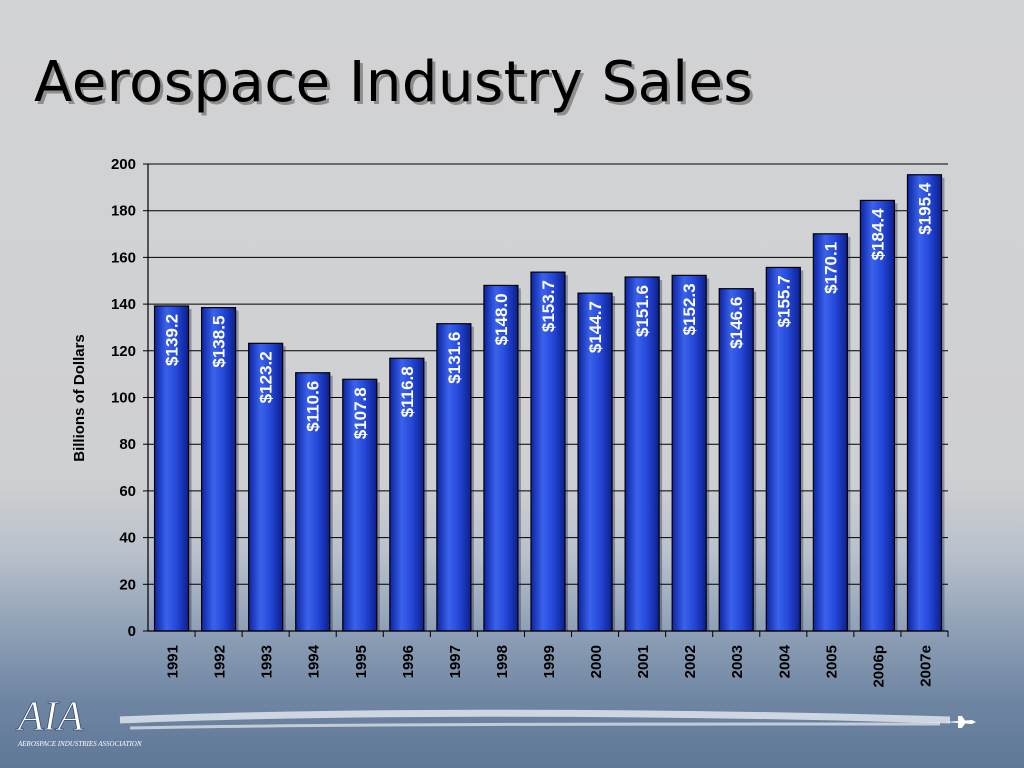 Image resolution: width=1024 pixels, height=768 pixels. I want to click on data-label: $123.2, so click(266, 377).